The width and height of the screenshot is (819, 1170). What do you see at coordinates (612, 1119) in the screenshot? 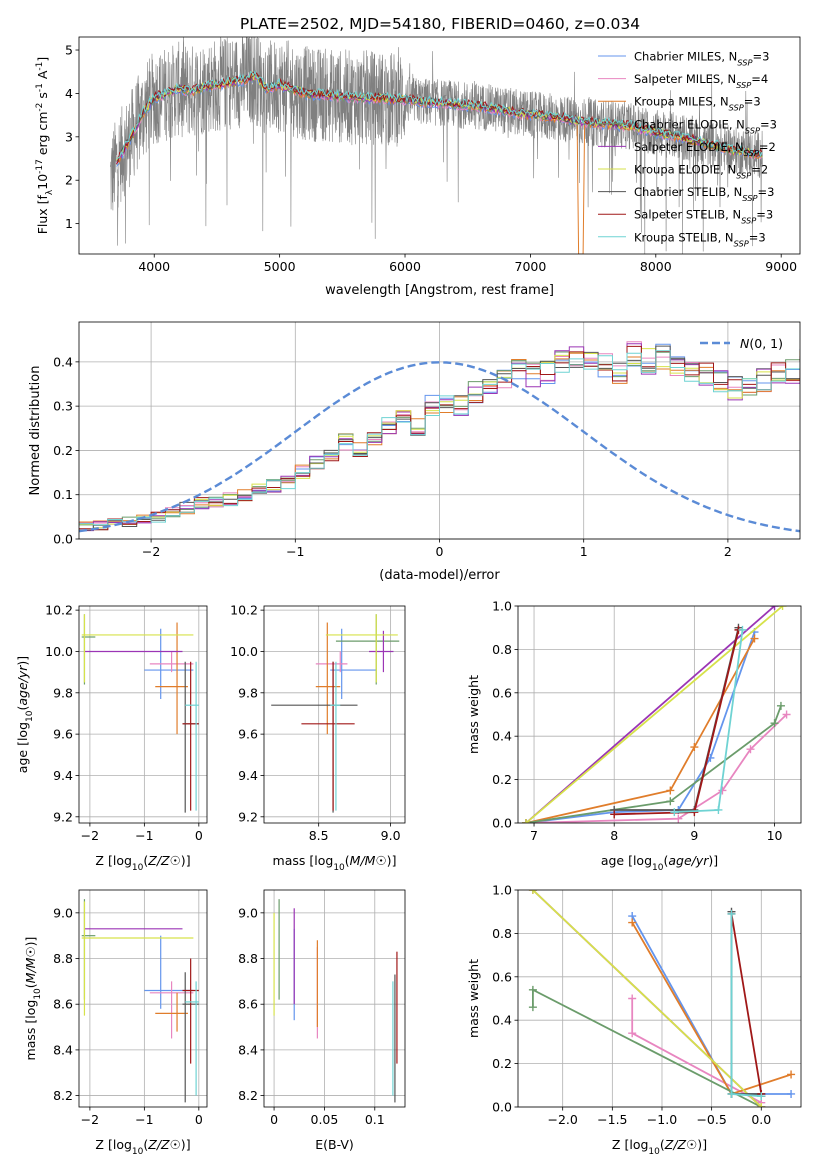
I see `x-tick-label: −1.5` at bounding box center [612, 1119].